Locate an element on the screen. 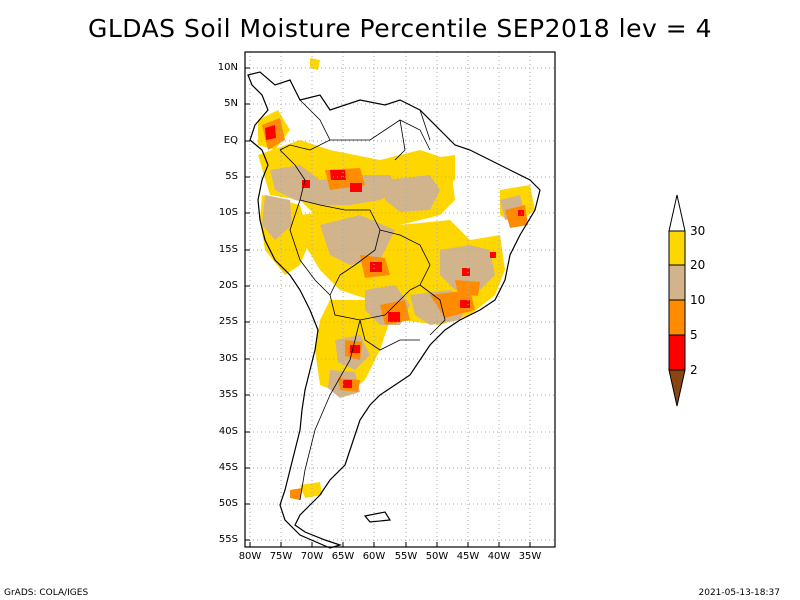  lat-label: 10N is located at coordinates (227, 67).